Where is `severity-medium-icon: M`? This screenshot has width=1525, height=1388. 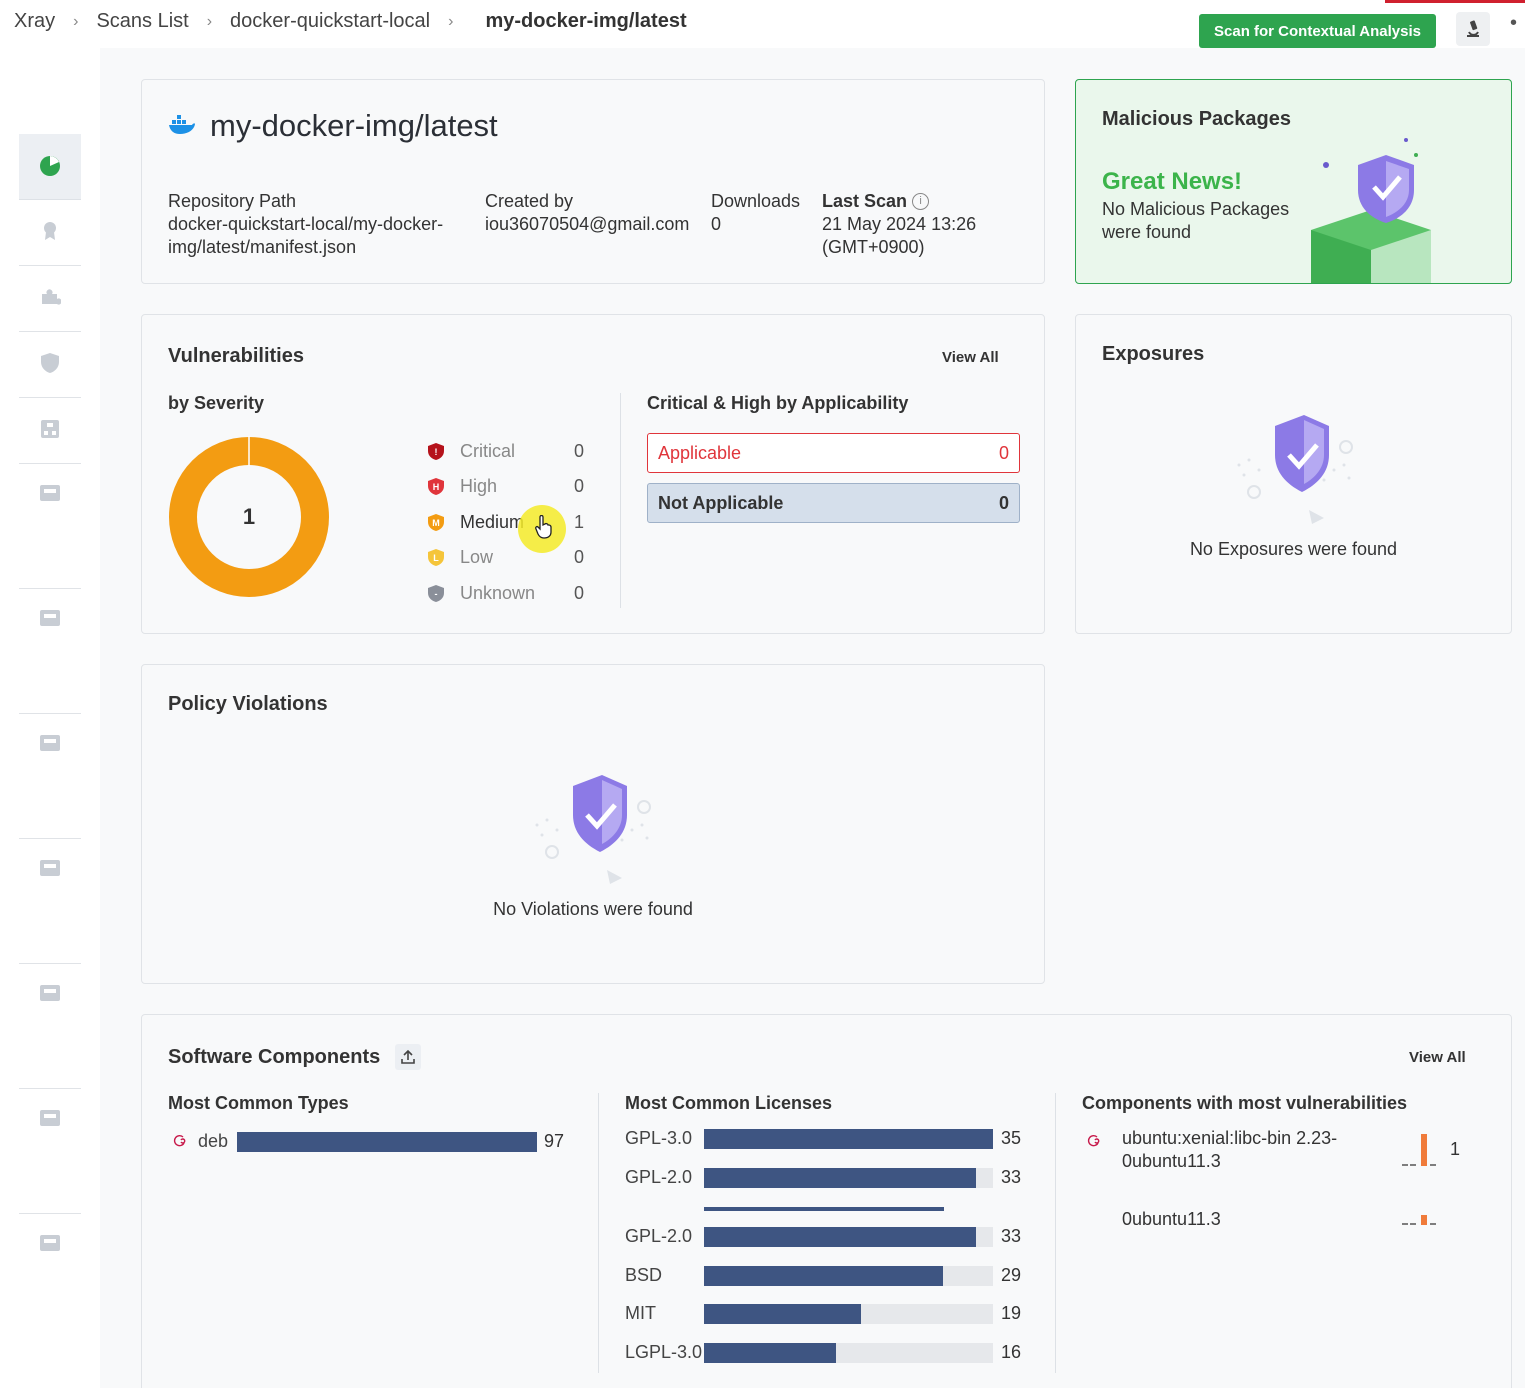
severity-medium-icon: M is located at coordinates (436, 522).